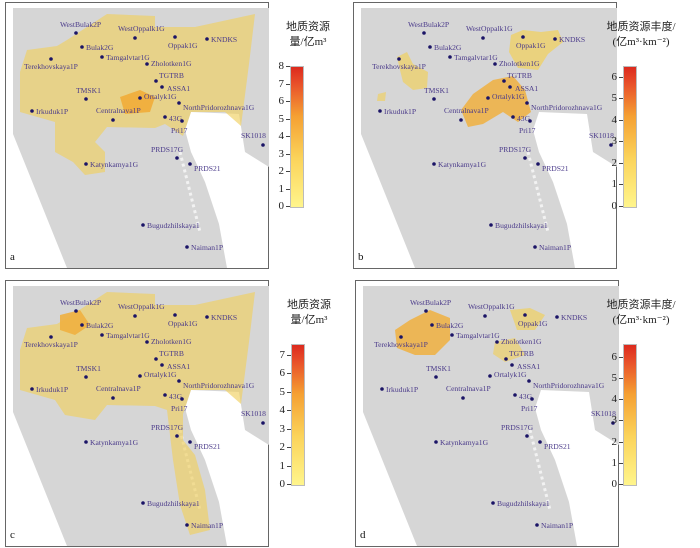 Image resolution: width=700 pixels, height=548 pixels. Describe the element at coordinates (253, 413) in the screenshot. I see `well-label: SK1018` at that location.